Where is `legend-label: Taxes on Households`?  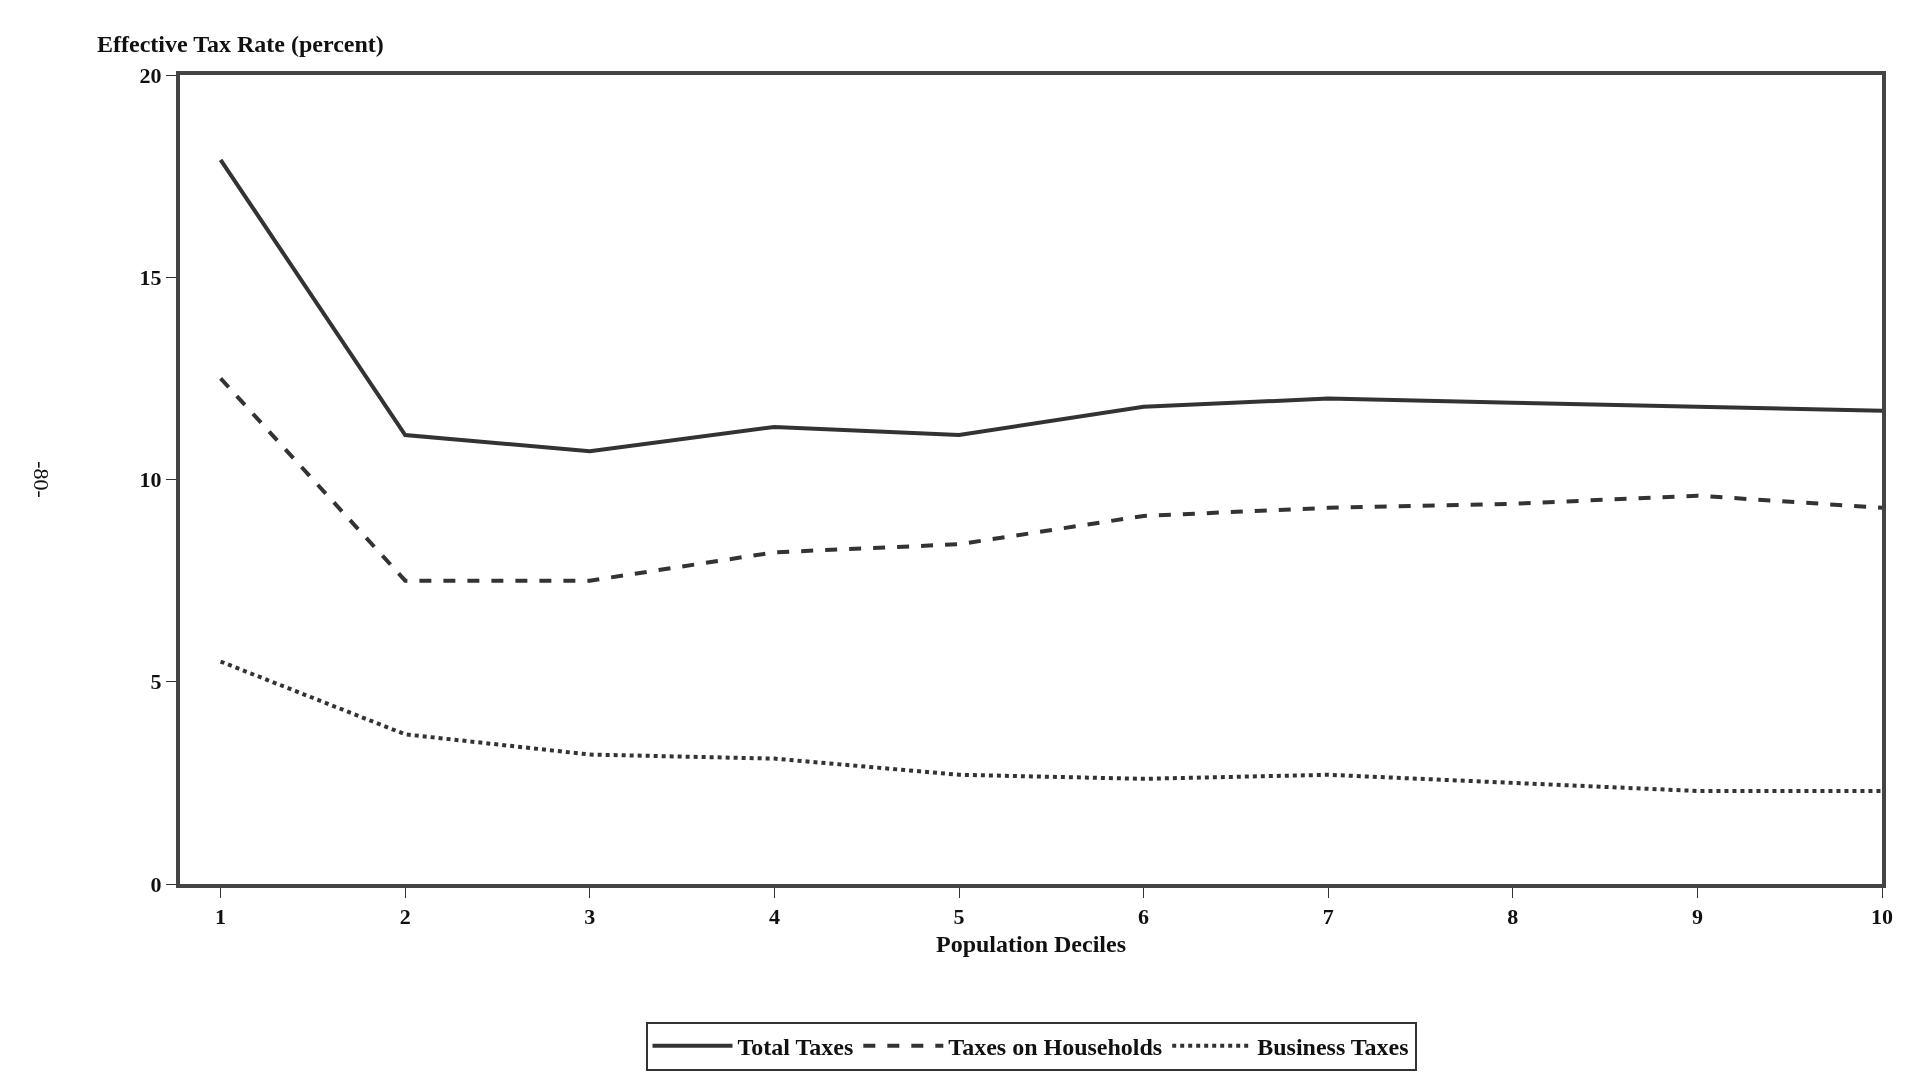
legend-label: Taxes on Households is located at coordinates (1055, 1046).